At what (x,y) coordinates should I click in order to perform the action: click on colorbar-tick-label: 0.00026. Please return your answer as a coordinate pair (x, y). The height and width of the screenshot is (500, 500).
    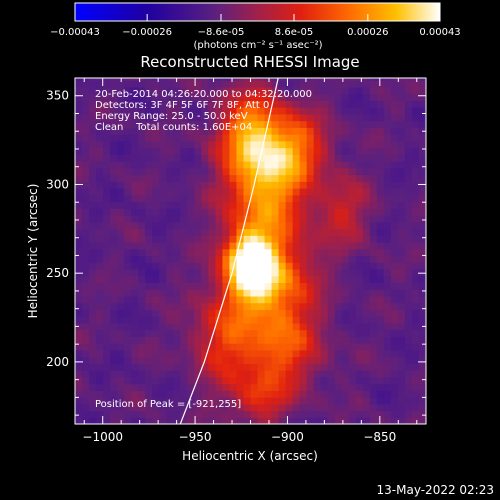
    Looking at the image, I should click on (367, 32).